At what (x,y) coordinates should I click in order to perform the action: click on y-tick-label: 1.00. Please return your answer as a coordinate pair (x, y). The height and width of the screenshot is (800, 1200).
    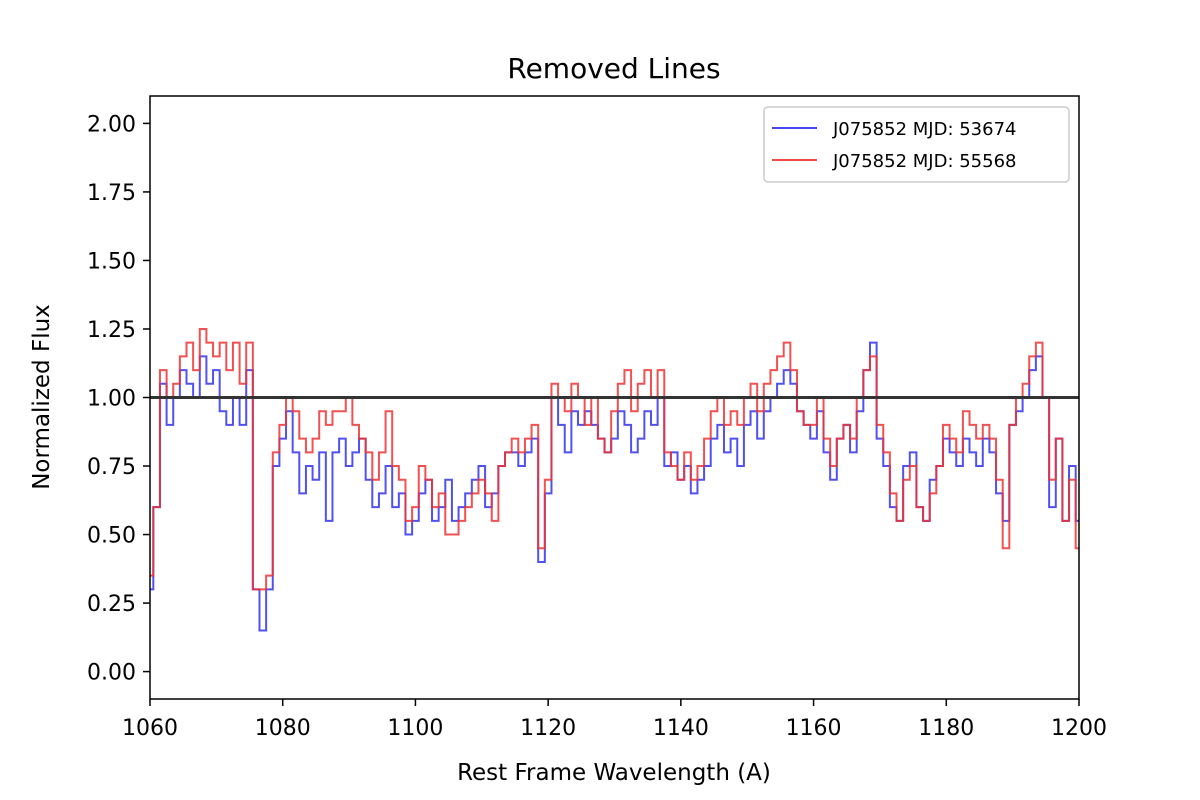
    Looking at the image, I should click on (111, 399).